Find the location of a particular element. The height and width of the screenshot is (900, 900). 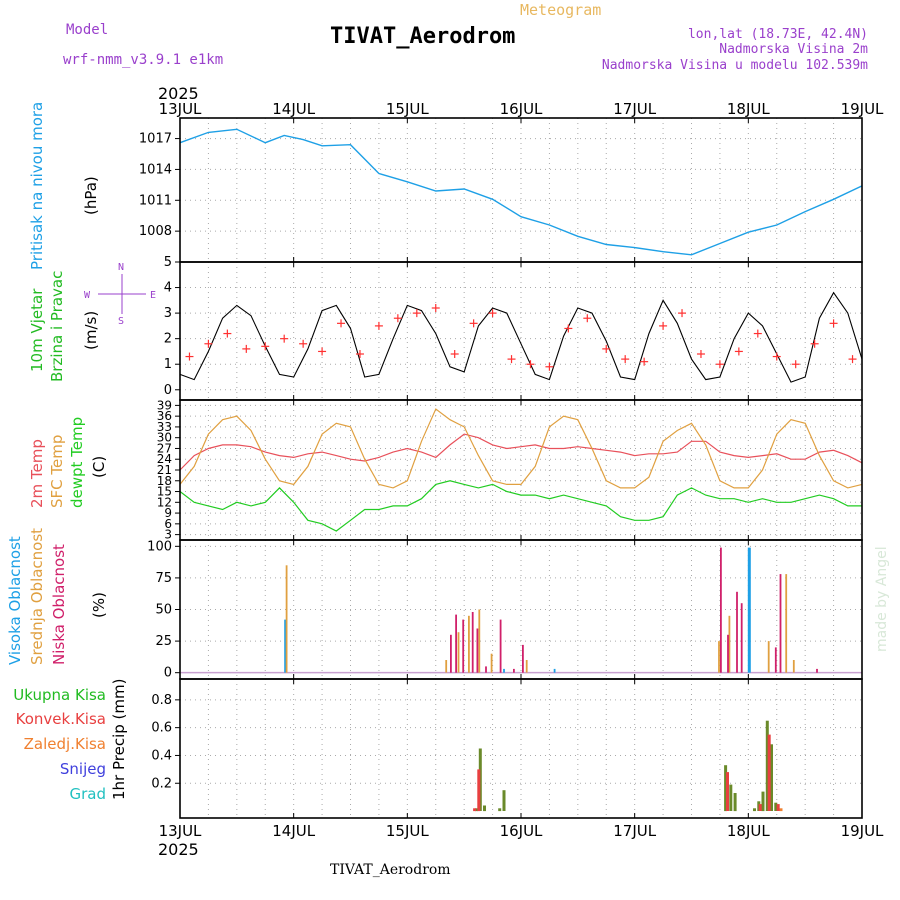

precip-frame is located at coordinates (521, 748).